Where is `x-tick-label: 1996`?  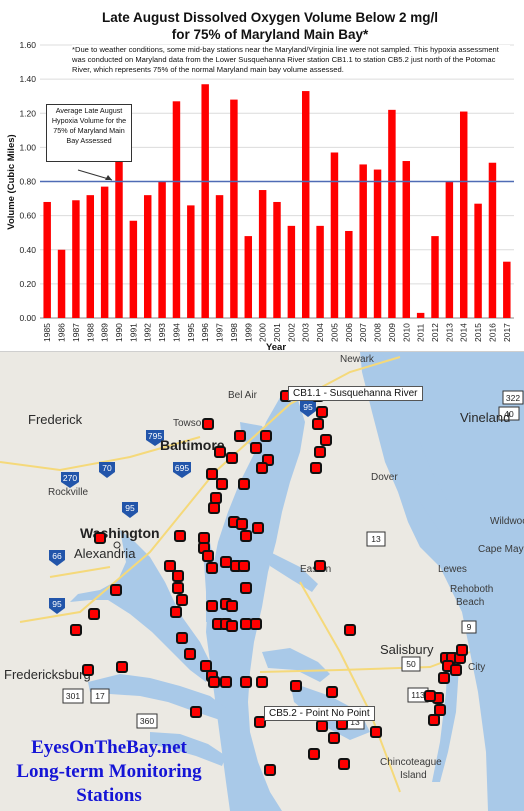 x-tick-label: 1996 is located at coordinates (205, 332).